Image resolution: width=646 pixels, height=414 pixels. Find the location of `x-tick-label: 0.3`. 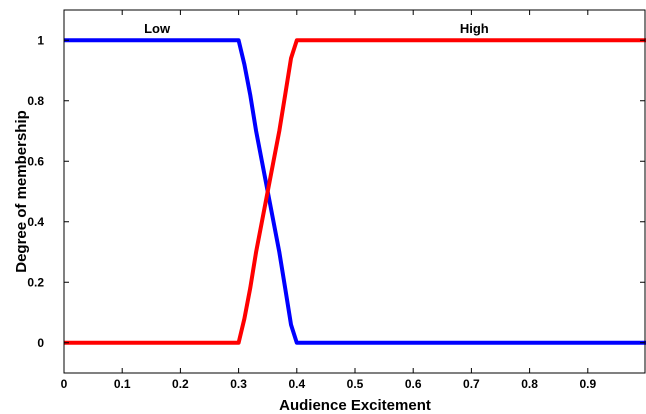

x-tick-label: 0.3 is located at coordinates (238, 384).